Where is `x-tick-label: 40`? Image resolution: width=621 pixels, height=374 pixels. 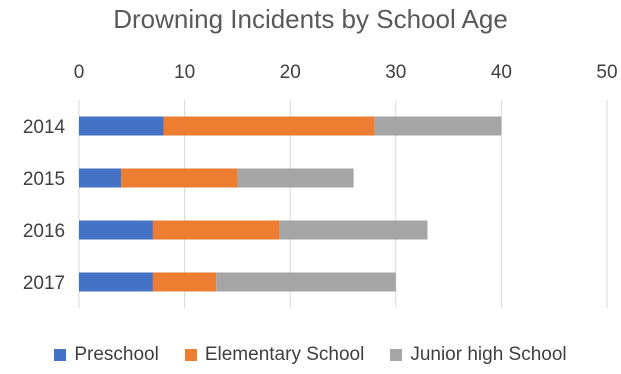
x-tick-label: 40 is located at coordinates (501, 72).